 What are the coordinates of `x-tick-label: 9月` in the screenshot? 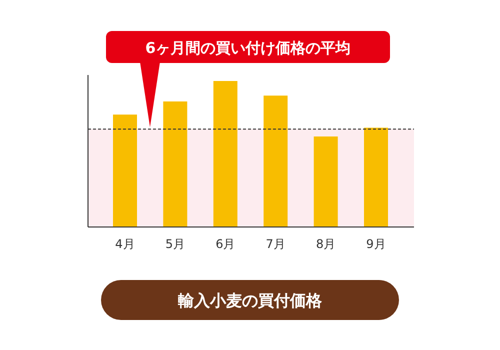 It's located at (376, 244).